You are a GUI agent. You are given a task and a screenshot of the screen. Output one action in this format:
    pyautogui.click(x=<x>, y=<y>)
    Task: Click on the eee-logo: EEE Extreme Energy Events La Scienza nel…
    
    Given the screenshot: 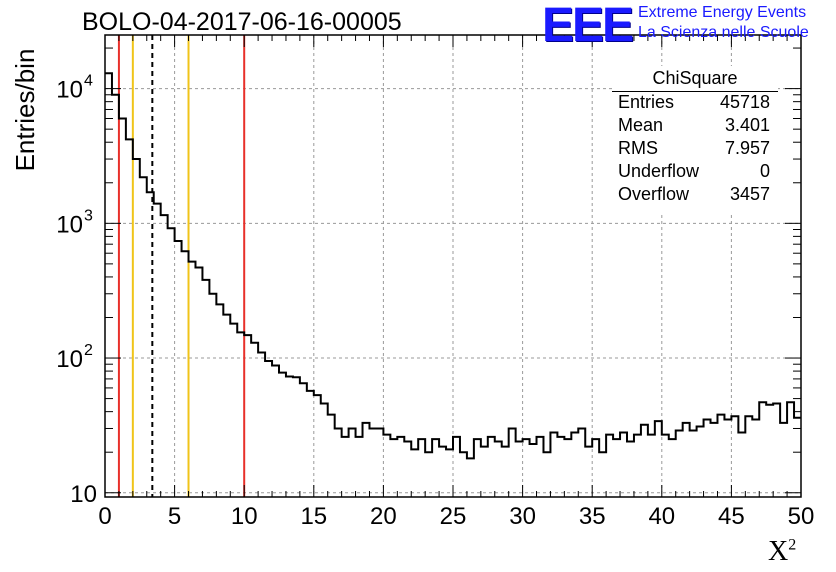 What is the action you would take?
    pyautogui.click(x=687, y=26)
    